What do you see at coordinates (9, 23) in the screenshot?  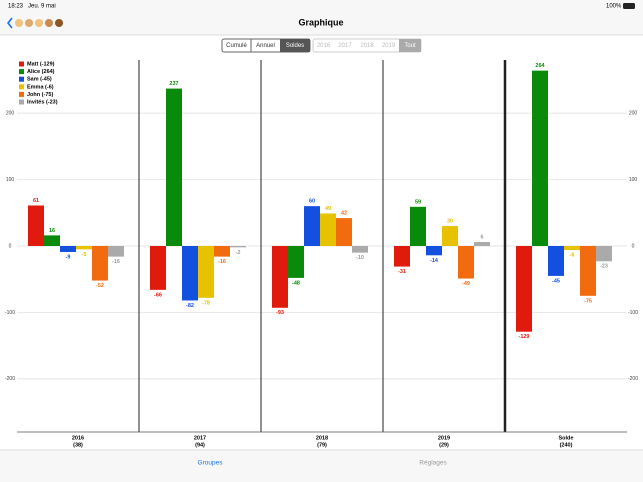 I see `back-button` at bounding box center [9, 23].